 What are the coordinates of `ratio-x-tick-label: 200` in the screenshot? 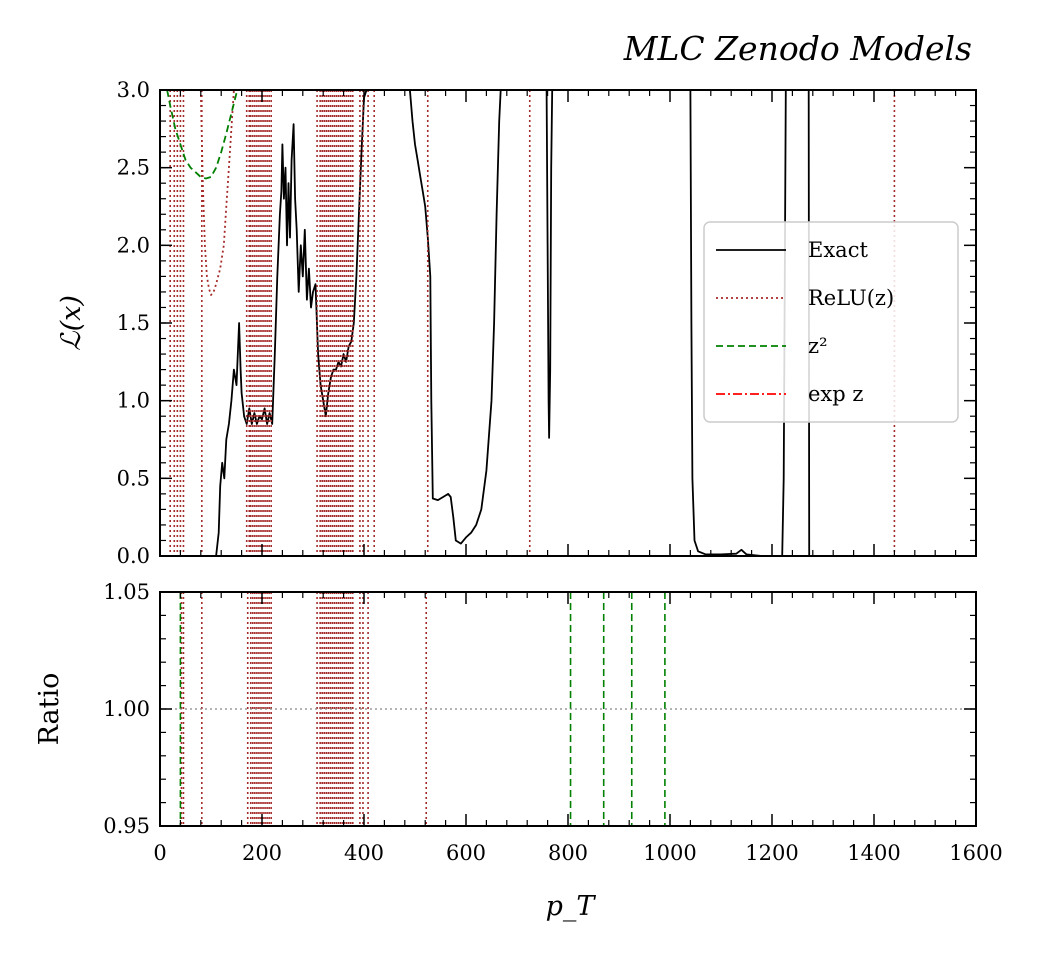 It's located at (262, 853).